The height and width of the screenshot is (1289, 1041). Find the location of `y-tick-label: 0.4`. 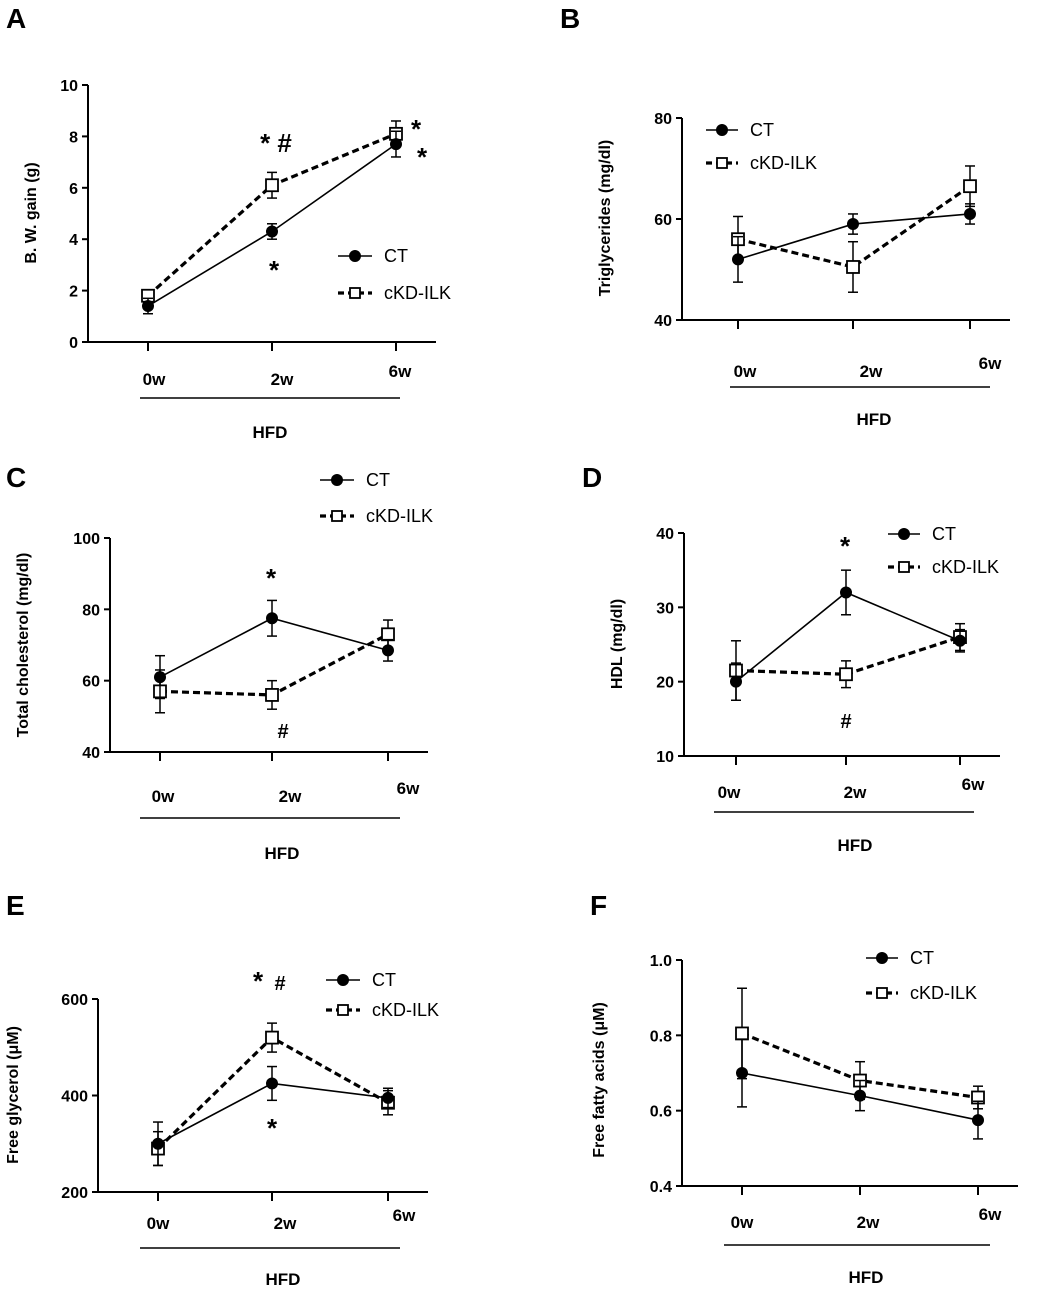

y-tick-label: 0.4 is located at coordinates (661, 1187).